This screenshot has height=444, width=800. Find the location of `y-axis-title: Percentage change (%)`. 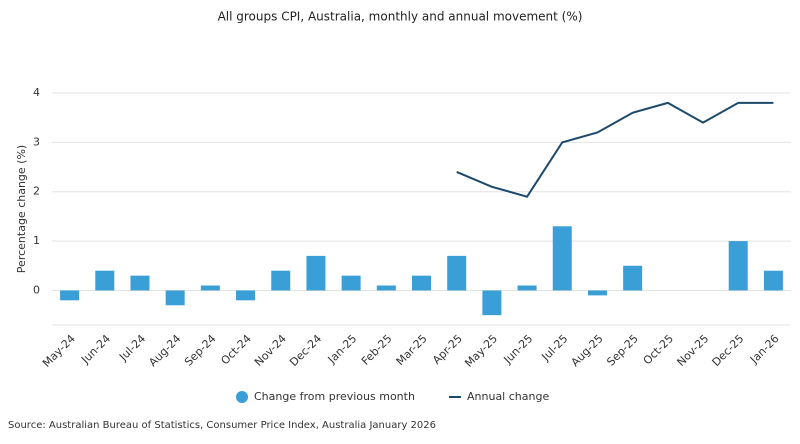

y-axis-title: Percentage change (%) is located at coordinates (21, 209).